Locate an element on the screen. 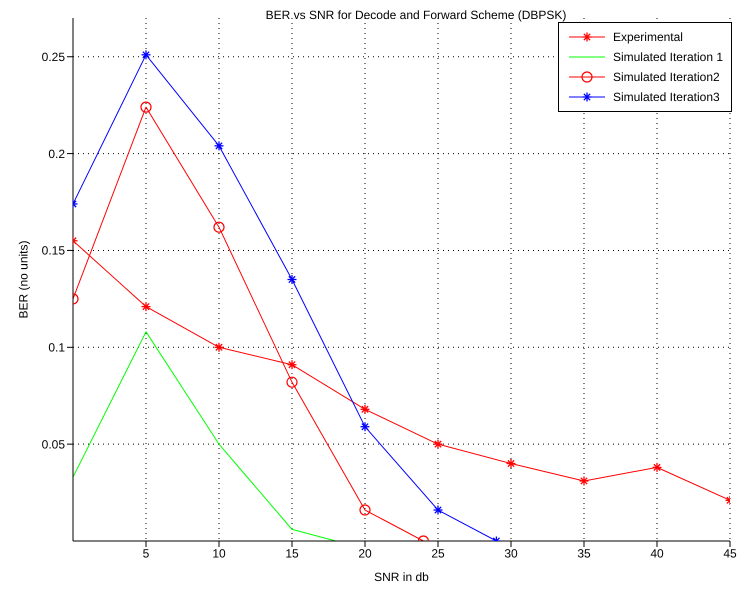  x-axis-title: SNR in db is located at coordinates (402, 577).